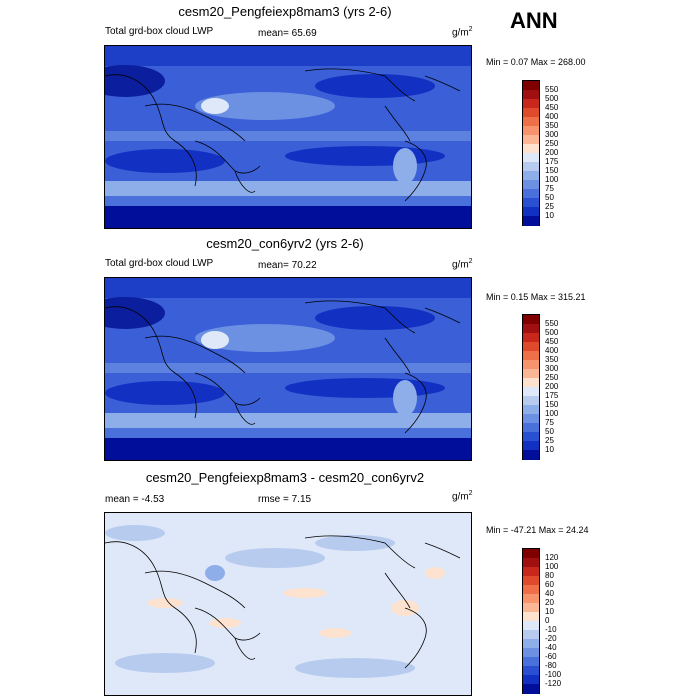 This screenshot has width=700, height=700. What do you see at coordinates (549, 575) in the screenshot?
I see `colorbar-tick-label: 80` at bounding box center [549, 575].